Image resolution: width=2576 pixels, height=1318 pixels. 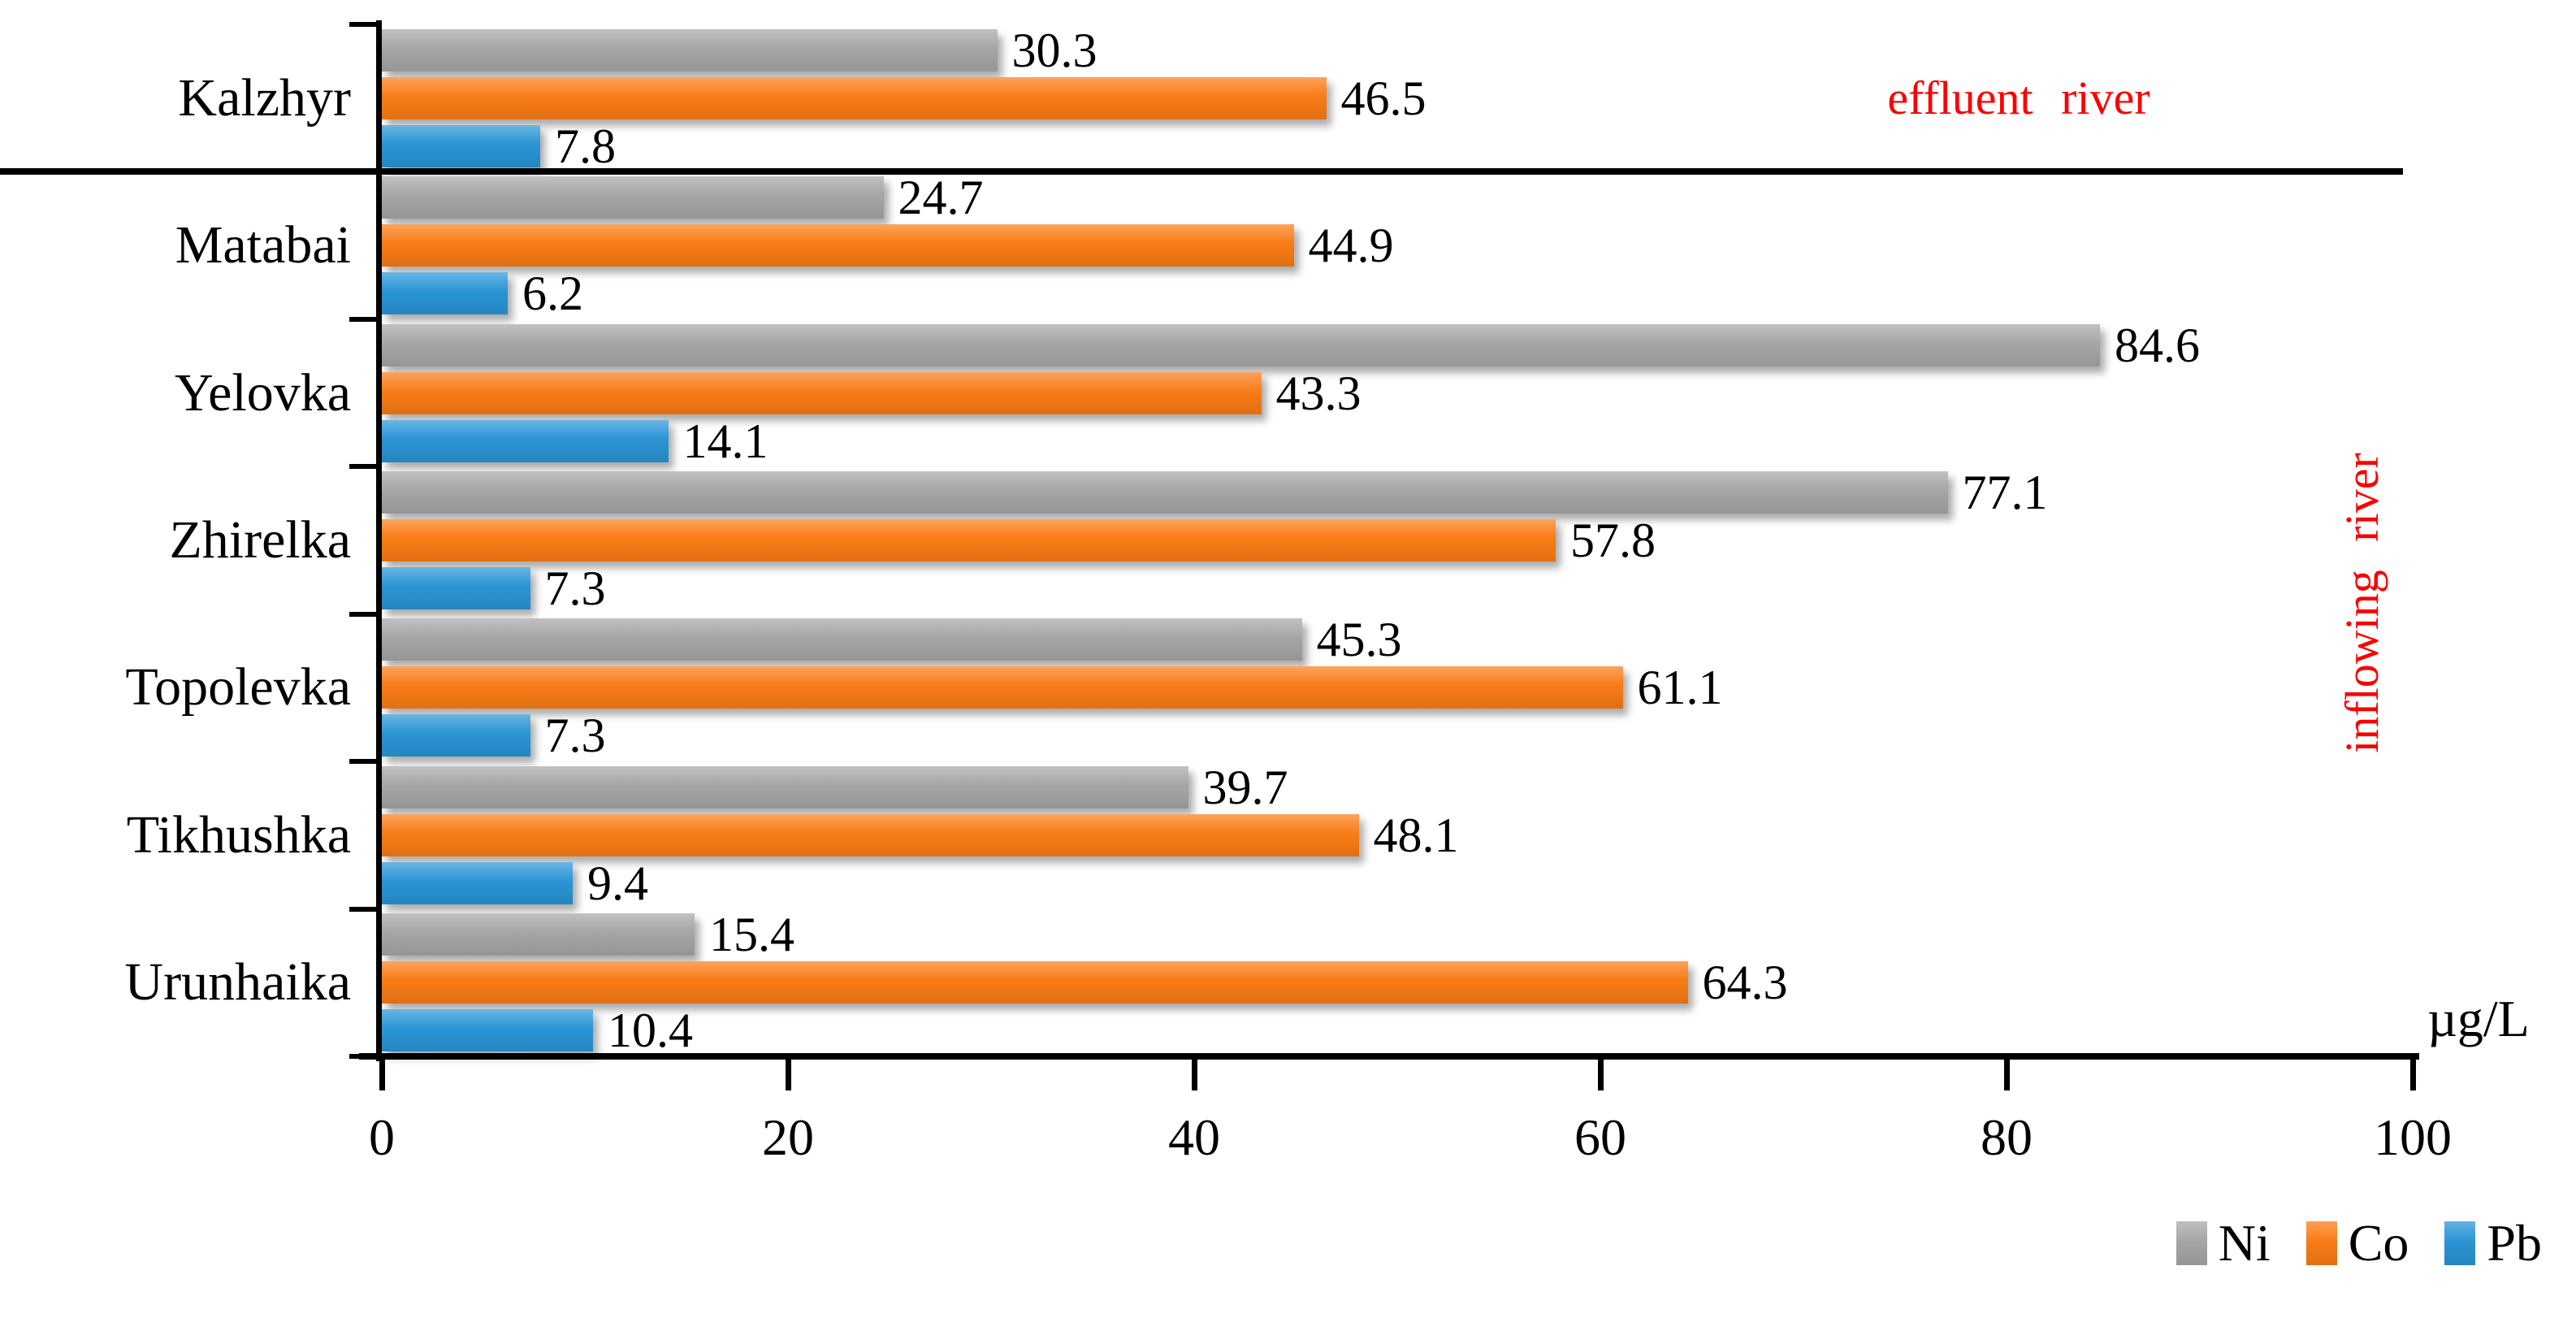 I want to click on x-axis-tick-label: 0, so click(x=382, y=1137).